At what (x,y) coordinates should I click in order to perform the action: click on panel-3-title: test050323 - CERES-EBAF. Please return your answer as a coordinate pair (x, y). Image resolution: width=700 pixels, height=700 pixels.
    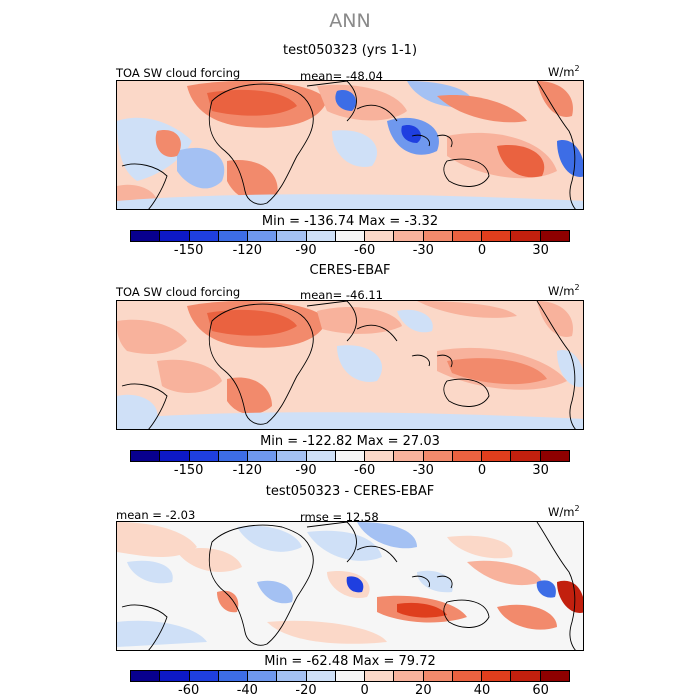
    Looking at the image, I should click on (350, 491).